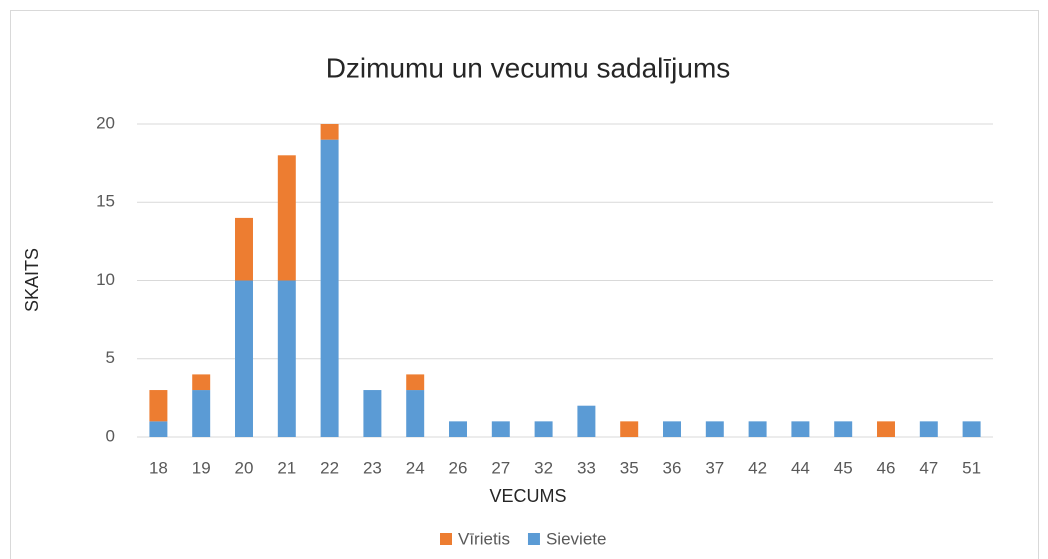 The height and width of the screenshot is (559, 1048). What do you see at coordinates (714, 467) in the screenshot?
I see `x-tick-label: 37` at bounding box center [714, 467].